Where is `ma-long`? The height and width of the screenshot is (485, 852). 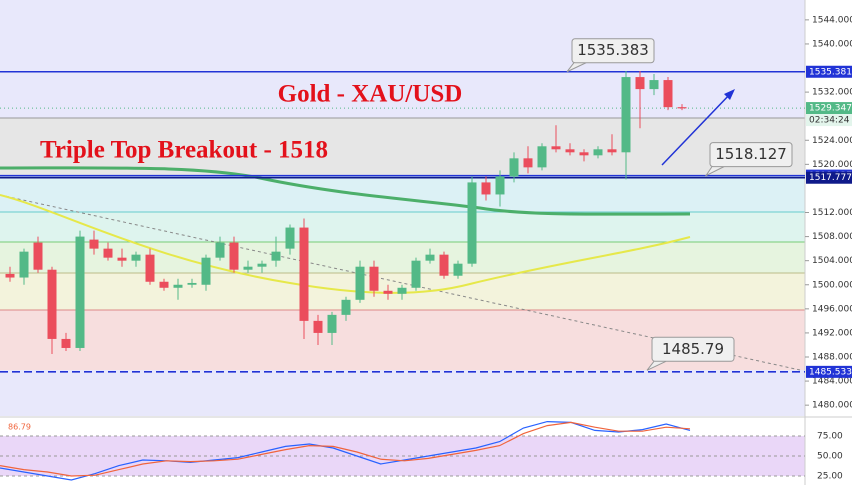
ma-long is located at coordinates (345, 191).